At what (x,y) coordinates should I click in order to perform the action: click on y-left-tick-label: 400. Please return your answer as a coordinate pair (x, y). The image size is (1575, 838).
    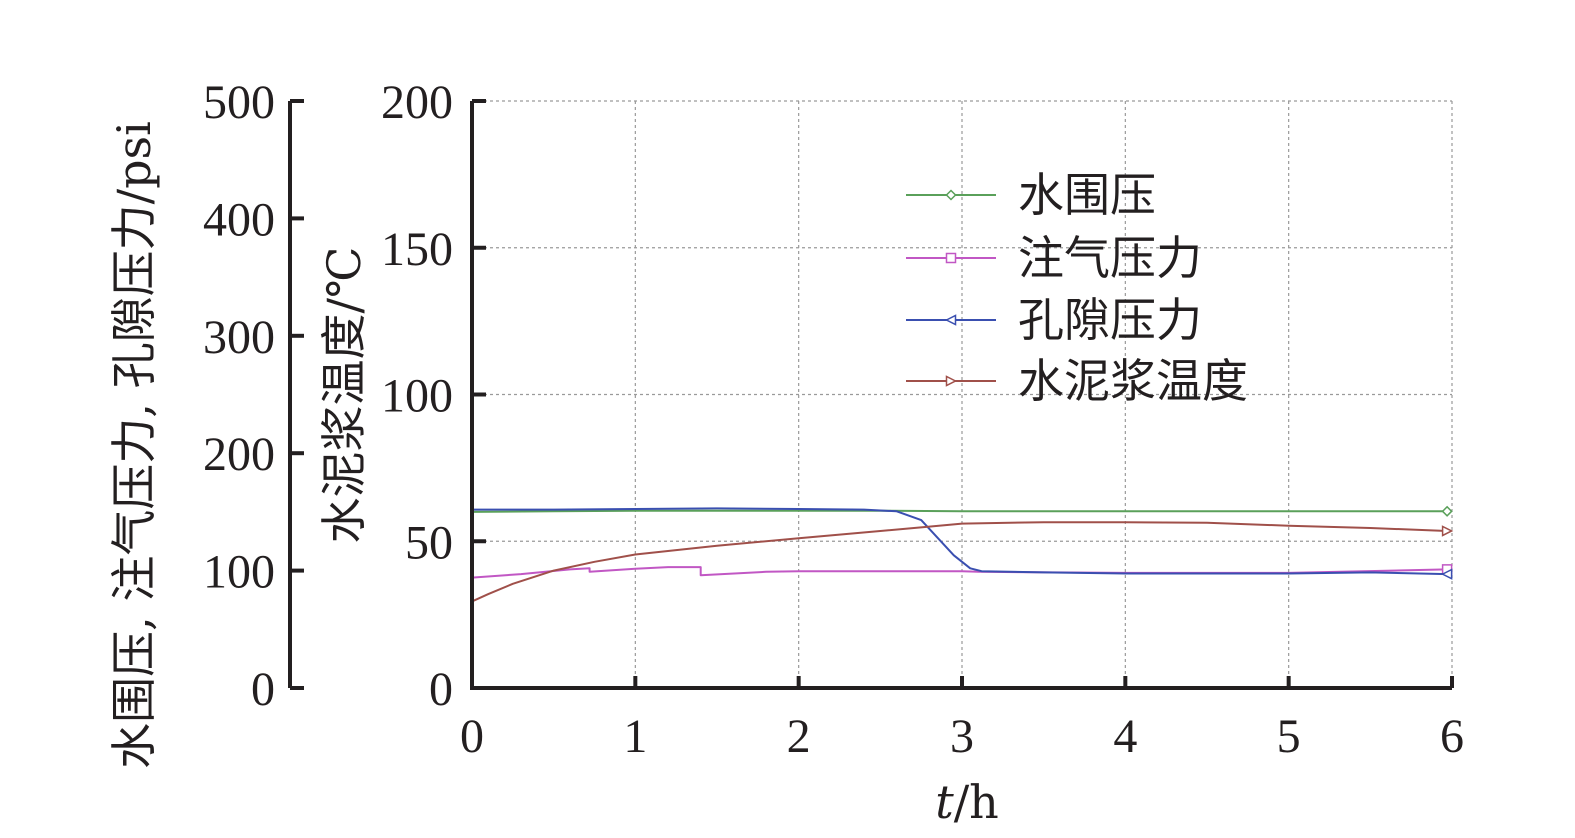
    Looking at the image, I should click on (239, 219).